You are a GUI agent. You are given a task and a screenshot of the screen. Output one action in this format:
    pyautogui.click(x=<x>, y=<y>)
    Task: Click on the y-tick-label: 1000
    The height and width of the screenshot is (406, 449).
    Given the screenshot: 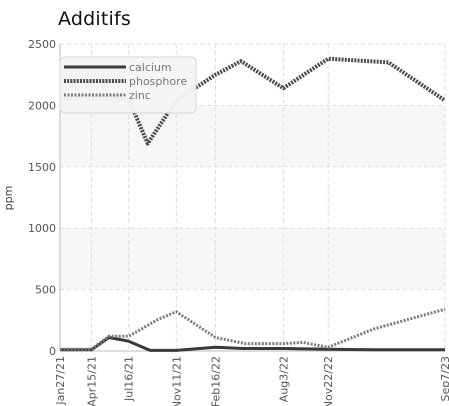 What is the action you would take?
    pyautogui.click(x=42, y=228)
    